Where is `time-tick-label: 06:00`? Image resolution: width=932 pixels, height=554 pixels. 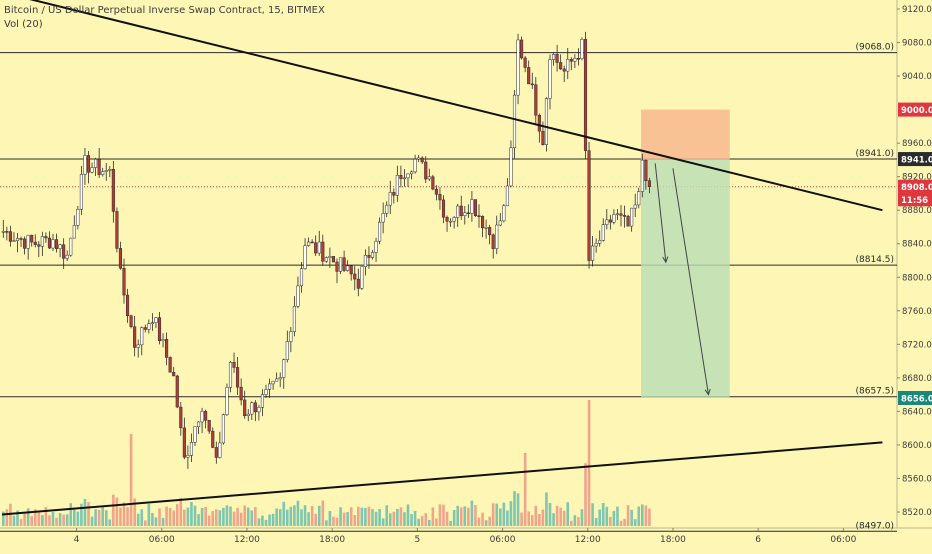
time-tick-label: 06:00 is located at coordinates (162, 540).